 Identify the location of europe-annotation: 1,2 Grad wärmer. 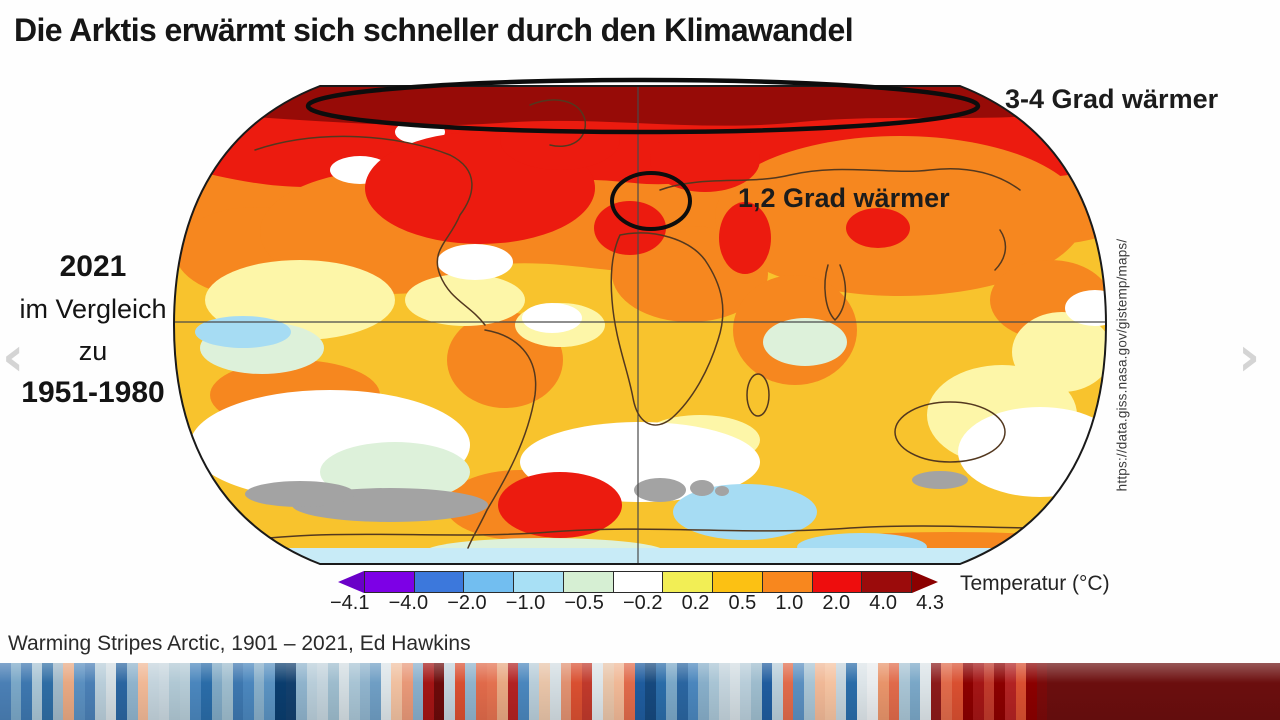
(844, 198).